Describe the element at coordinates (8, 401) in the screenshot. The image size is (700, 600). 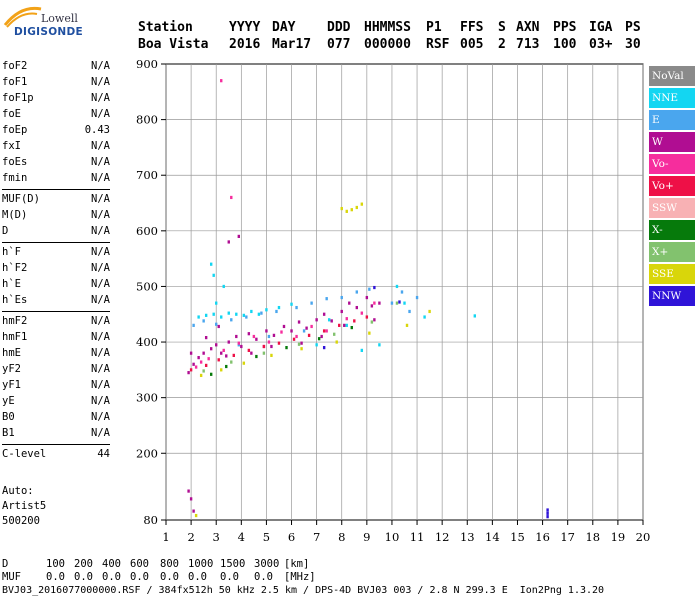
I see `param-label: yE` at that location.